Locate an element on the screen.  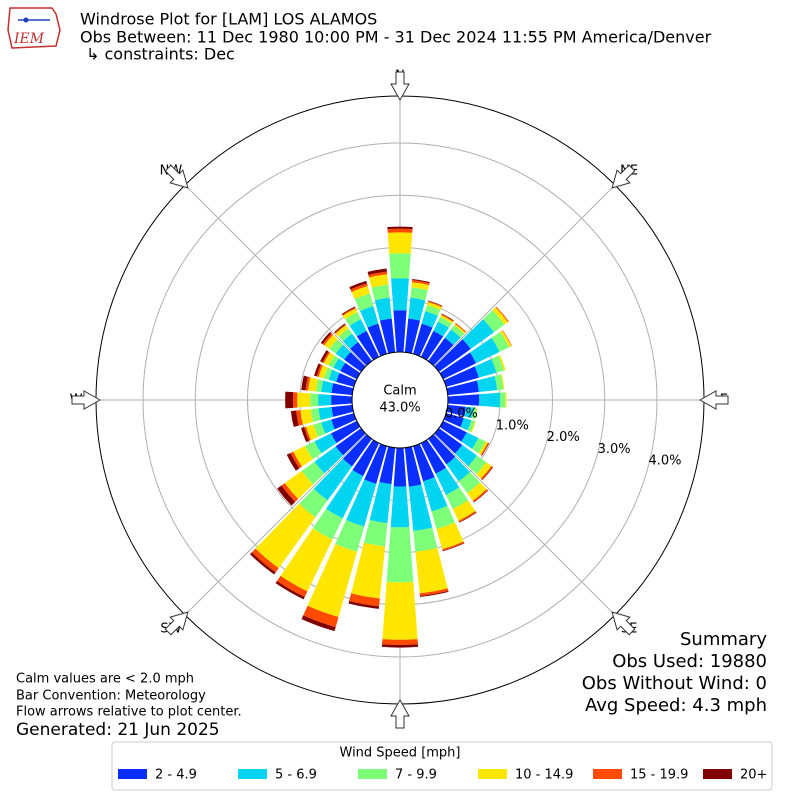
legend-label: 5 - 6.9 is located at coordinates (296, 775).